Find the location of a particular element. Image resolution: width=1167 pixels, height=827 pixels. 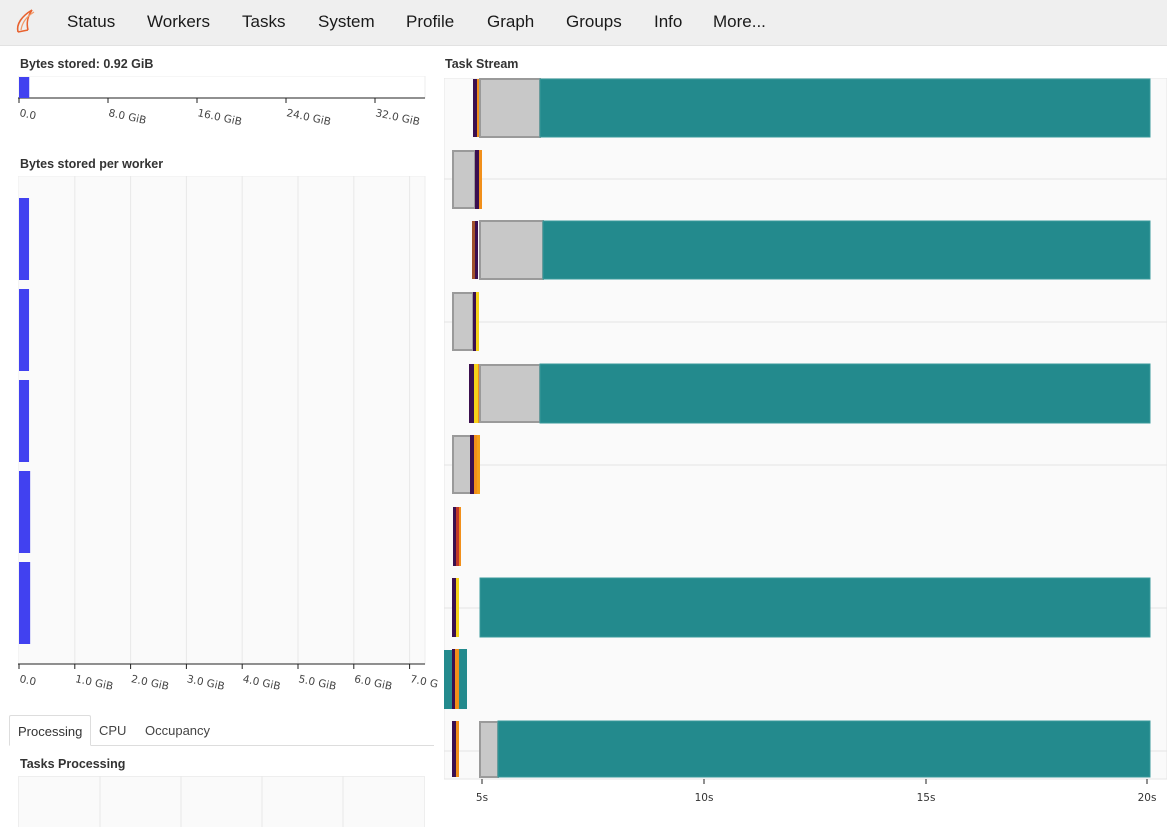

tasks-processing-title: Tasks Processing is located at coordinates (73, 764).